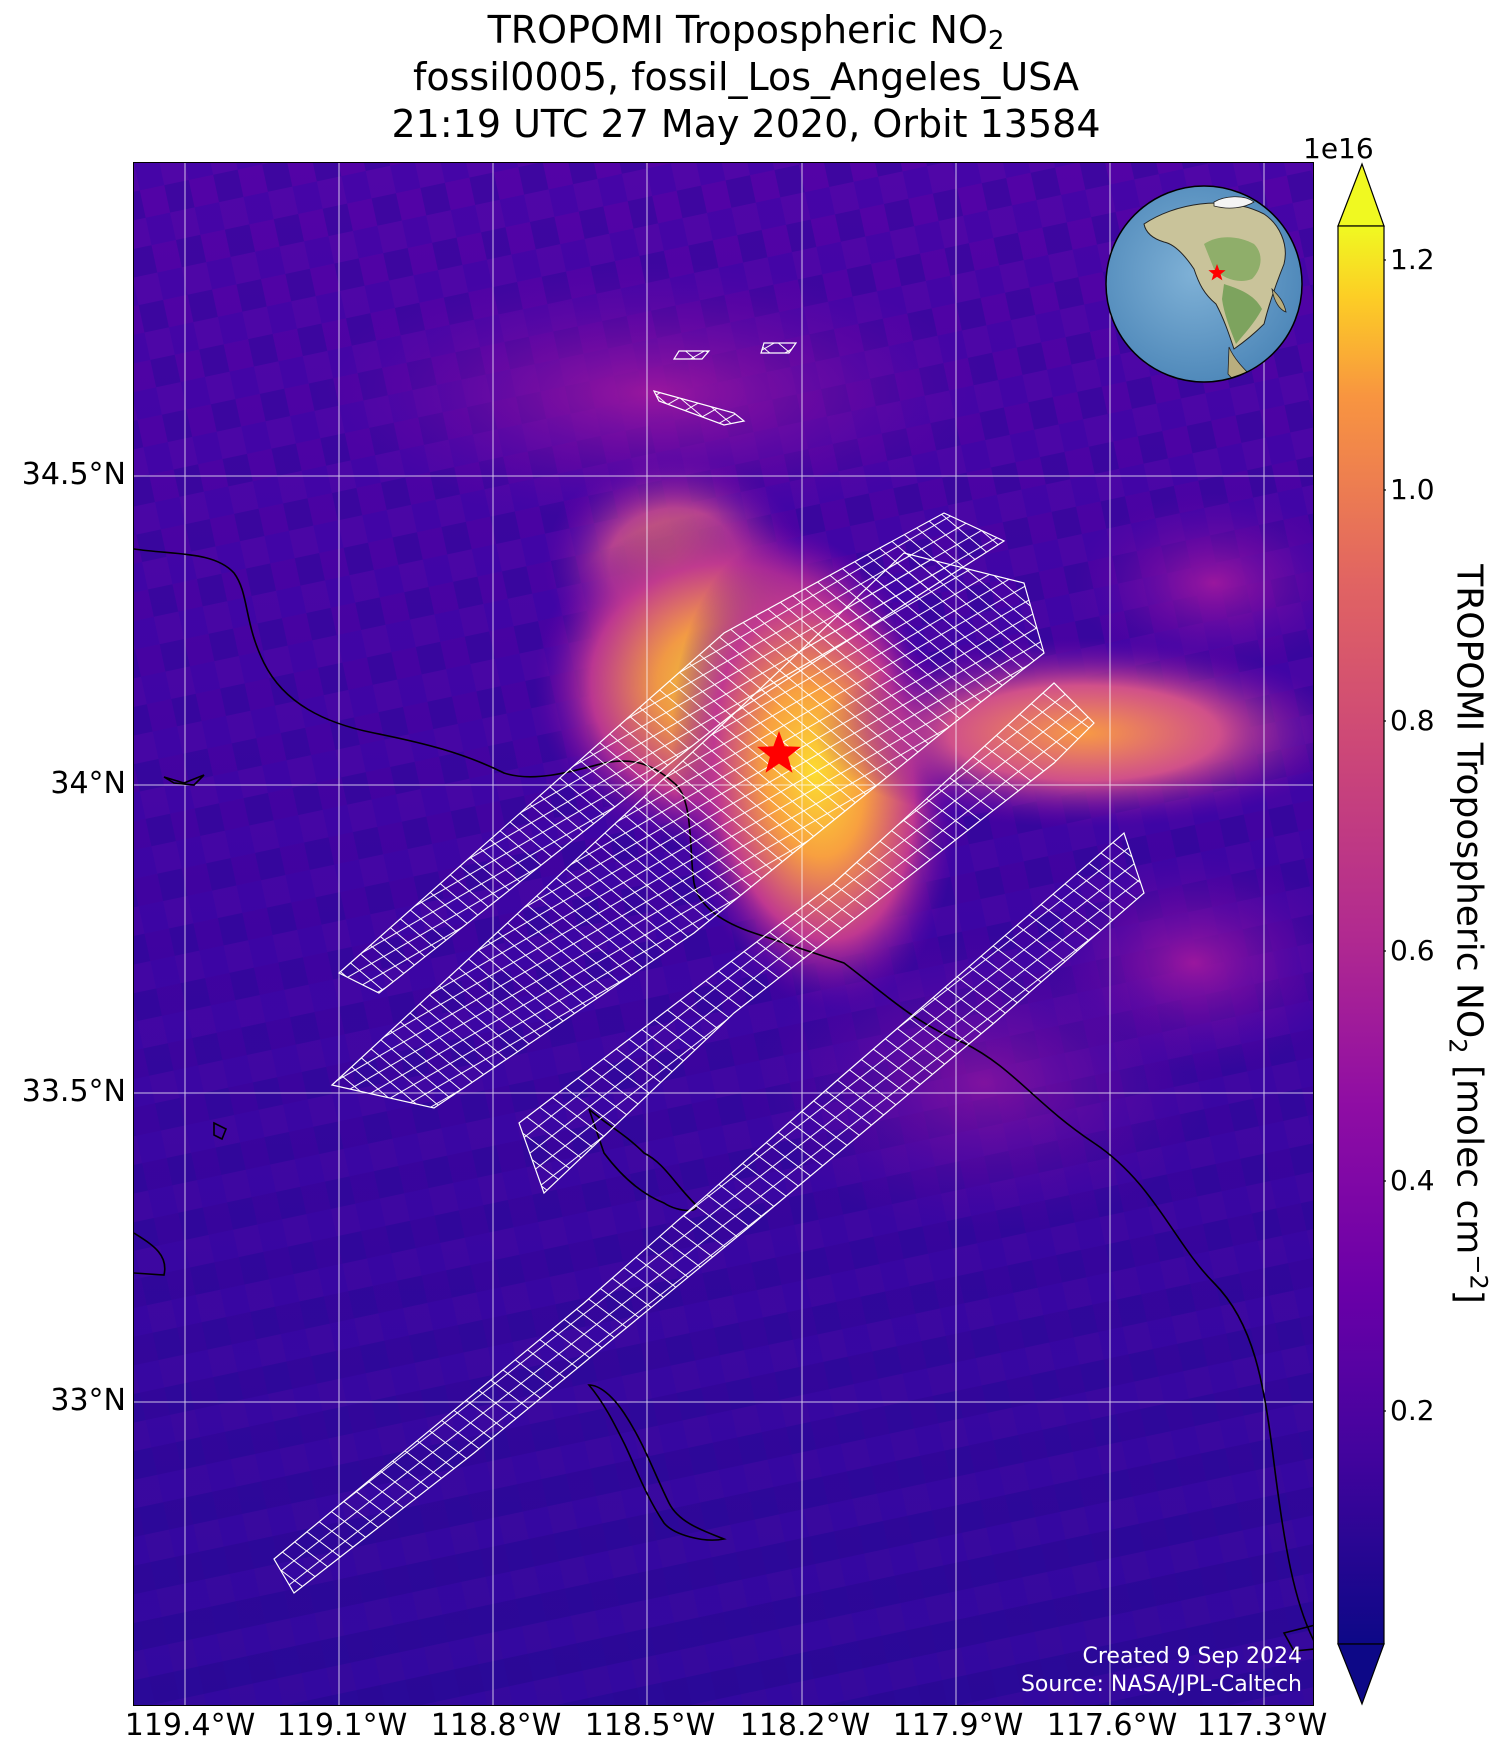 This screenshot has height=1752, width=1492. I want to click on lon-label-118-2: 118.2°W, so click(805, 1725).